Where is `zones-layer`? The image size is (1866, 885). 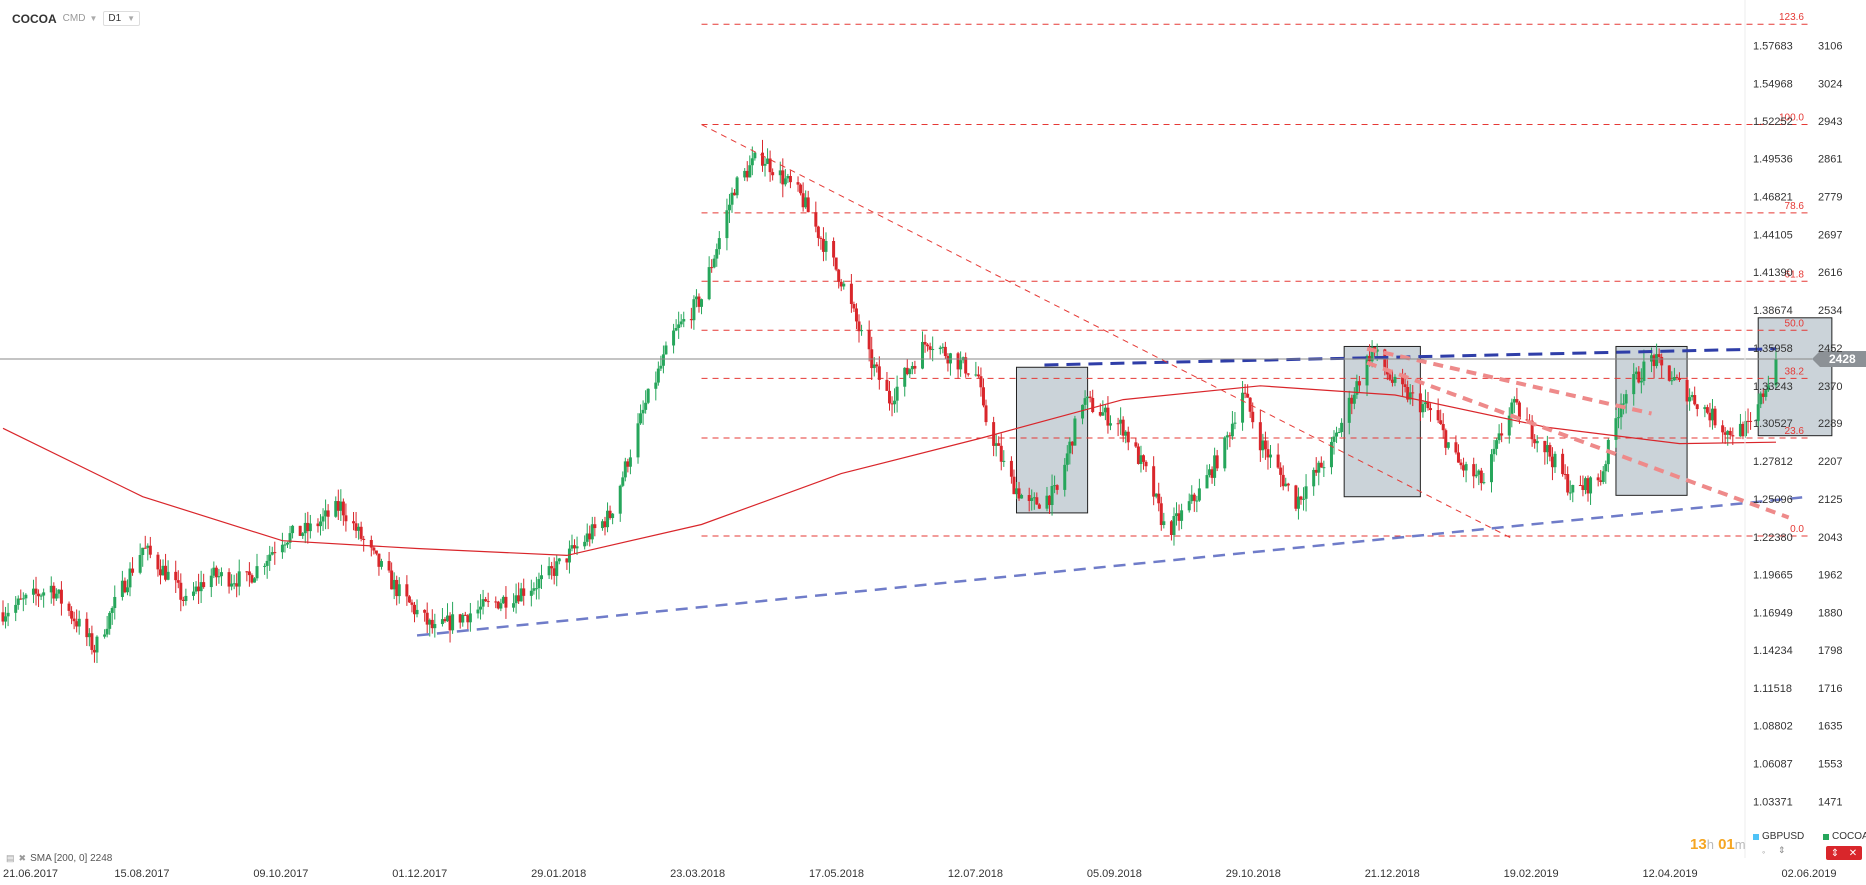
zones-layer is located at coordinates (1424, 415).